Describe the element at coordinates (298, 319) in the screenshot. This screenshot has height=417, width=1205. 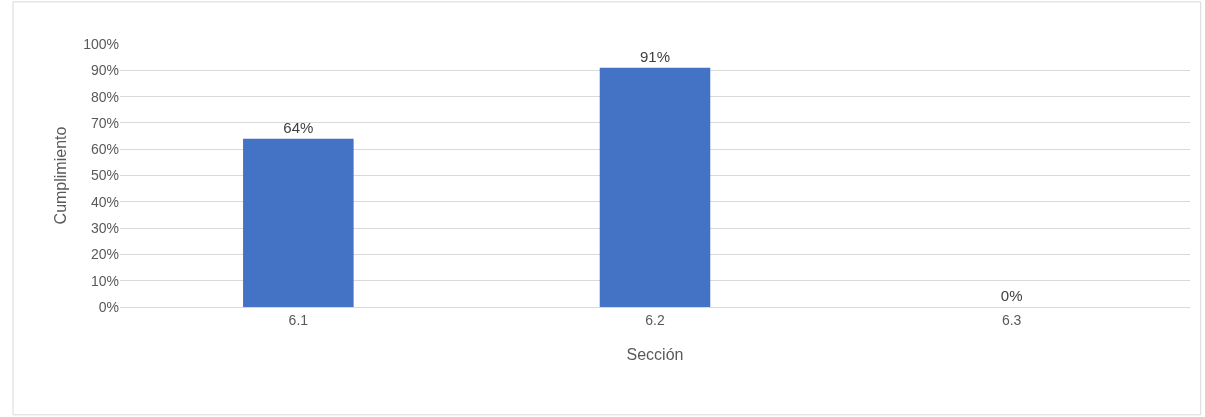
I see `x-tick-label: 6.1` at that location.